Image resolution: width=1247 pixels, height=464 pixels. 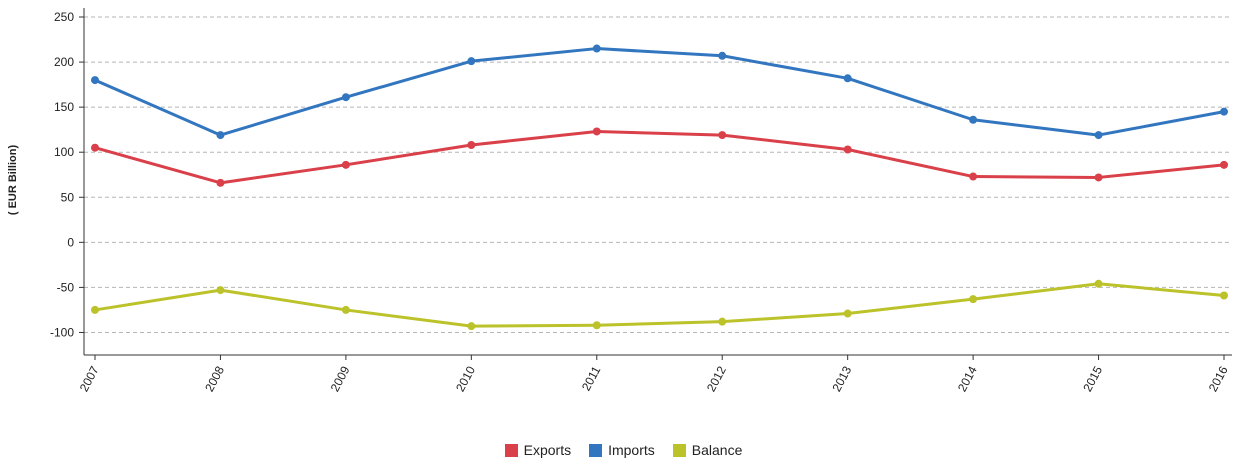 What do you see at coordinates (67, 174) in the screenshot?
I see `y-axis-ticks: 250 200 150 100 50 0 -50 -100` at bounding box center [67, 174].